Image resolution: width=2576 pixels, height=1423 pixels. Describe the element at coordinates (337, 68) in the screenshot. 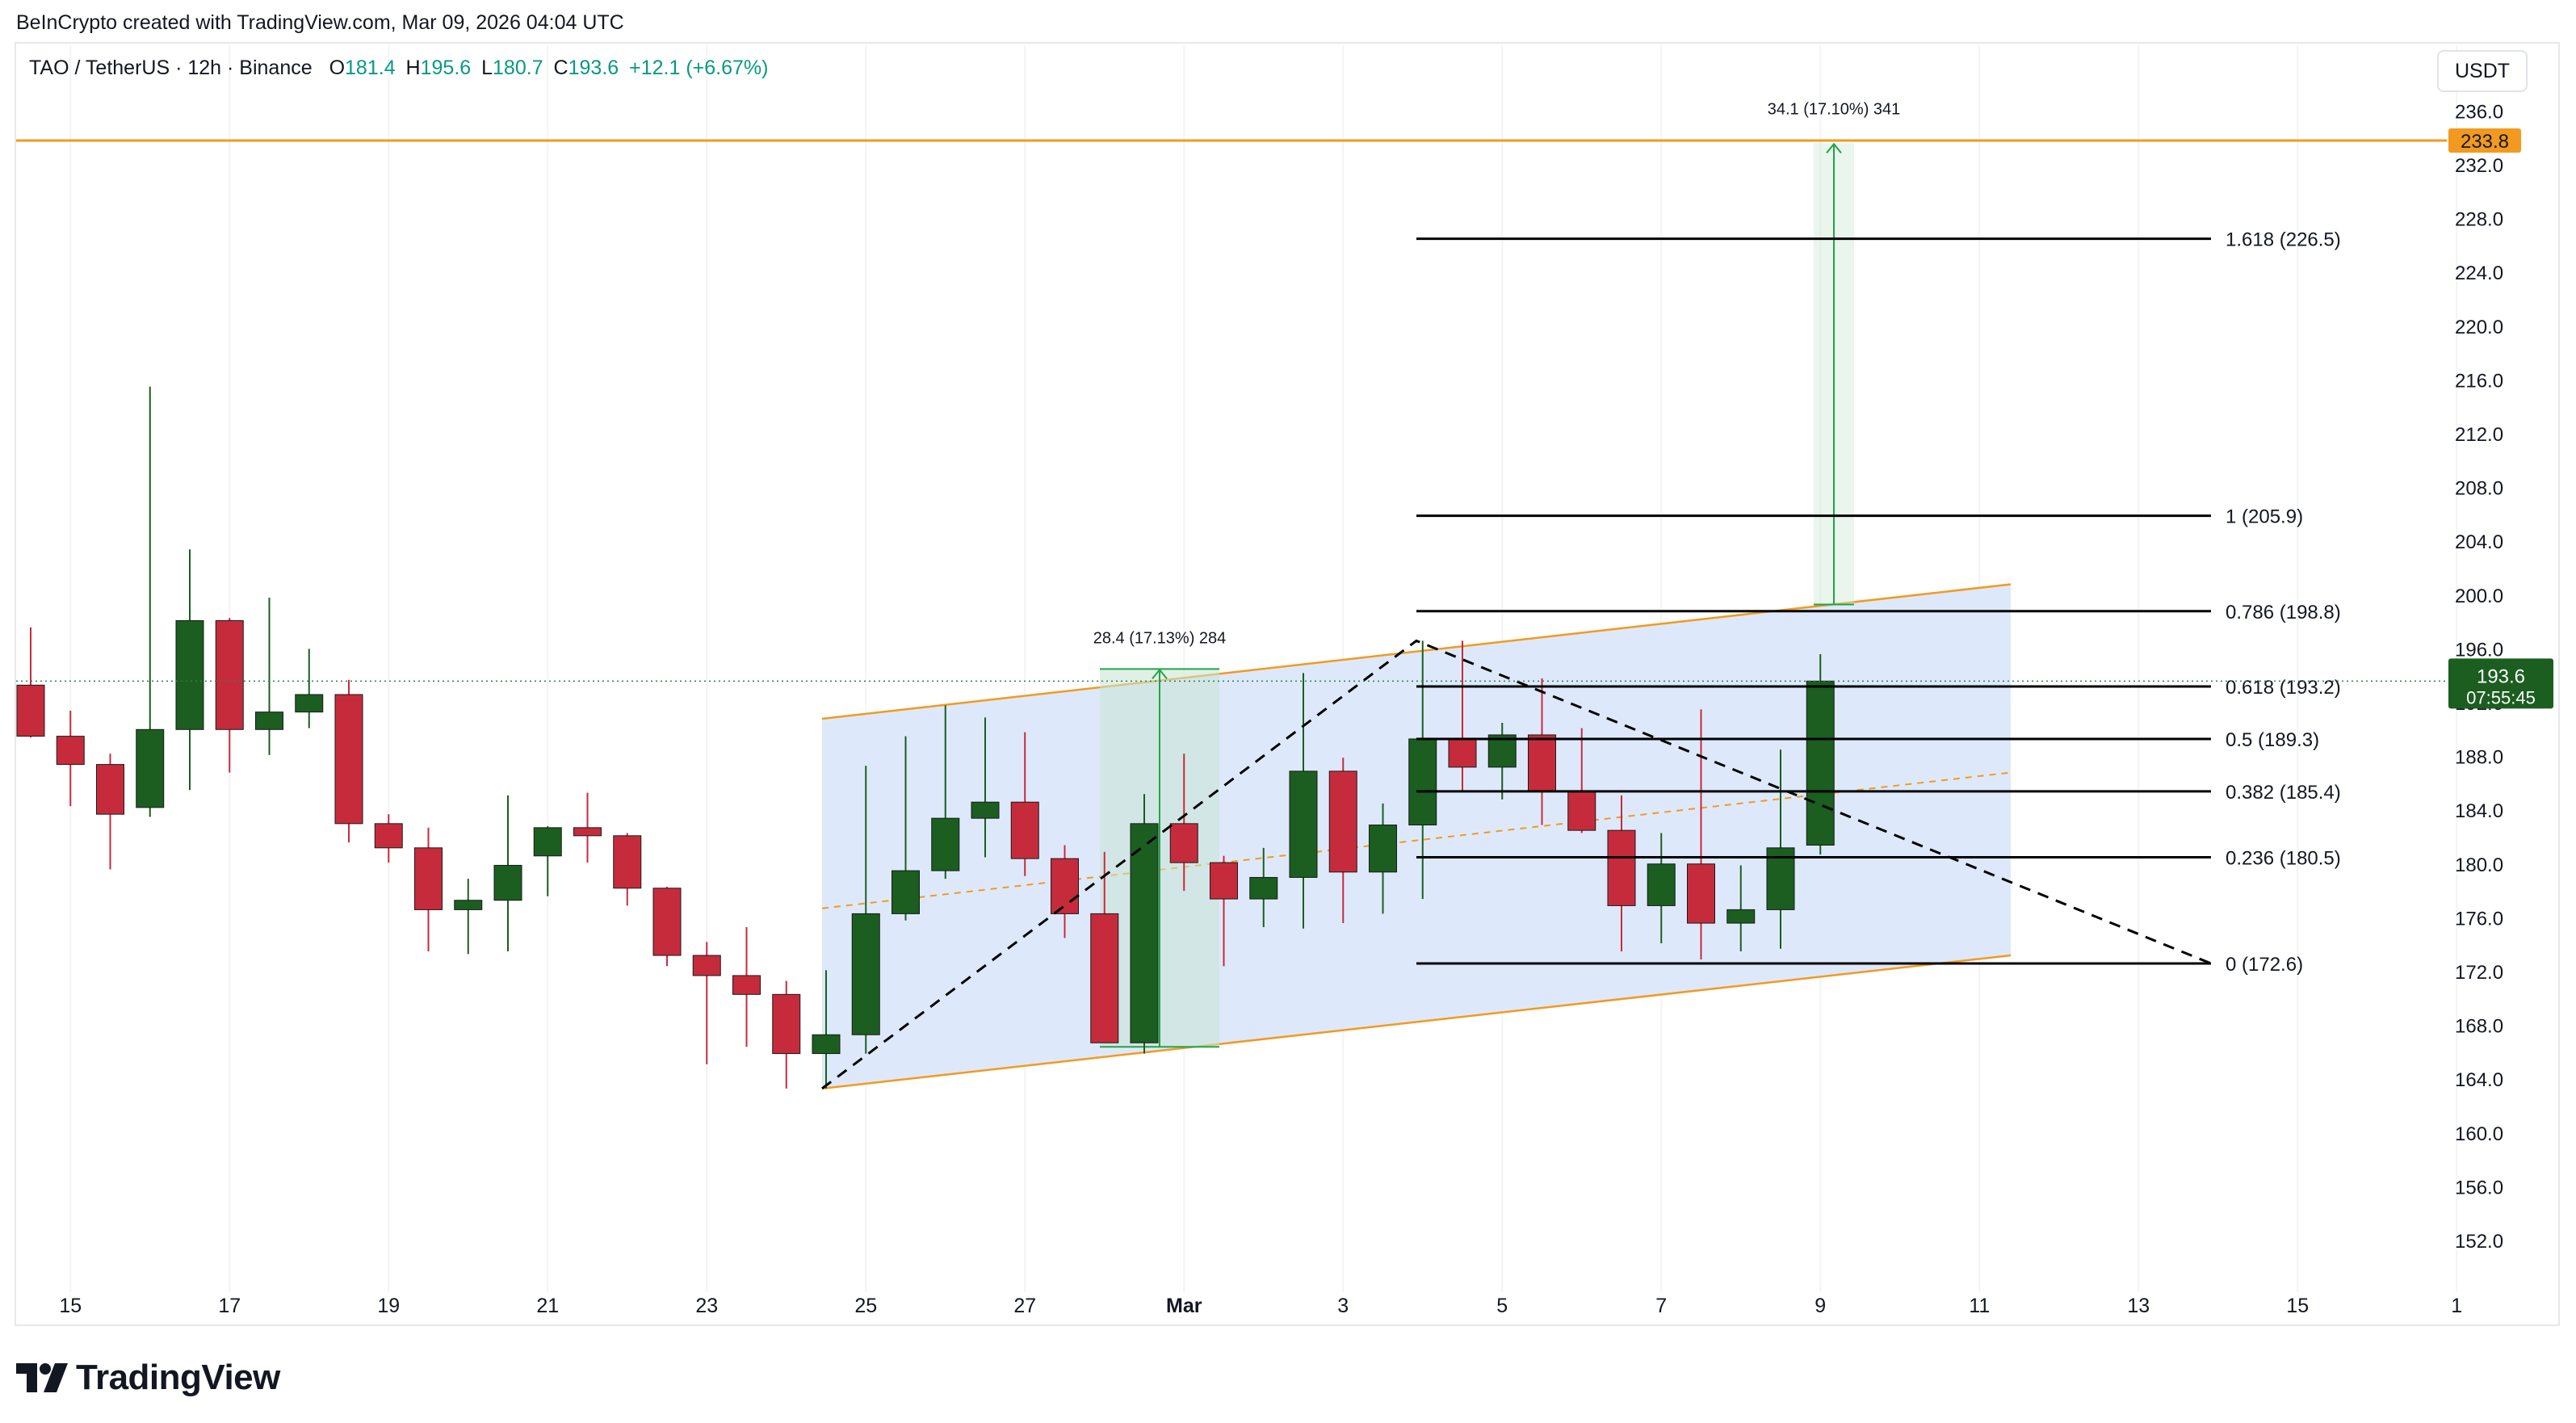

I see `legend-open-label: O` at that location.